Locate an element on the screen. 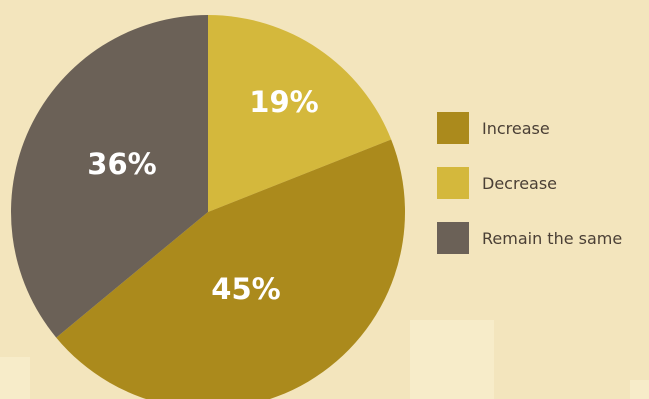 The image size is (649, 399). background-building-right is located at coordinates (639, 389).